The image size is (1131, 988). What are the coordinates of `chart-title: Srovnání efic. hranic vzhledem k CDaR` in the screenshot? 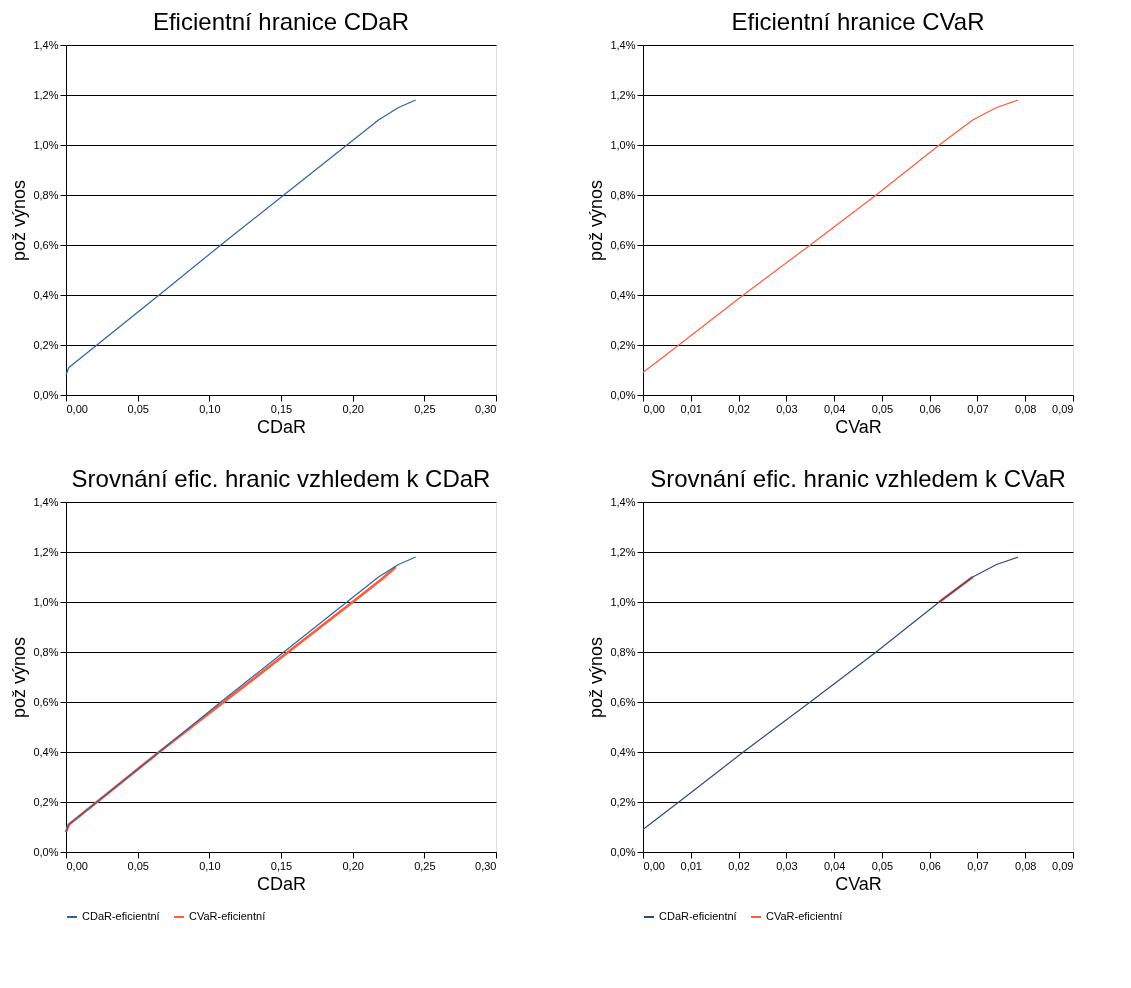 It's located at (281, 478).